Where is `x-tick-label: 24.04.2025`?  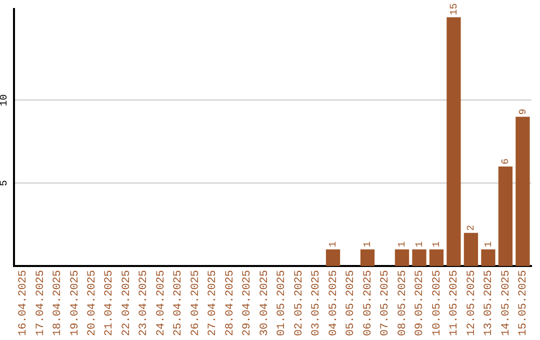 x-tick-label: 24.04.2025 is located at coordinates (161, 303).